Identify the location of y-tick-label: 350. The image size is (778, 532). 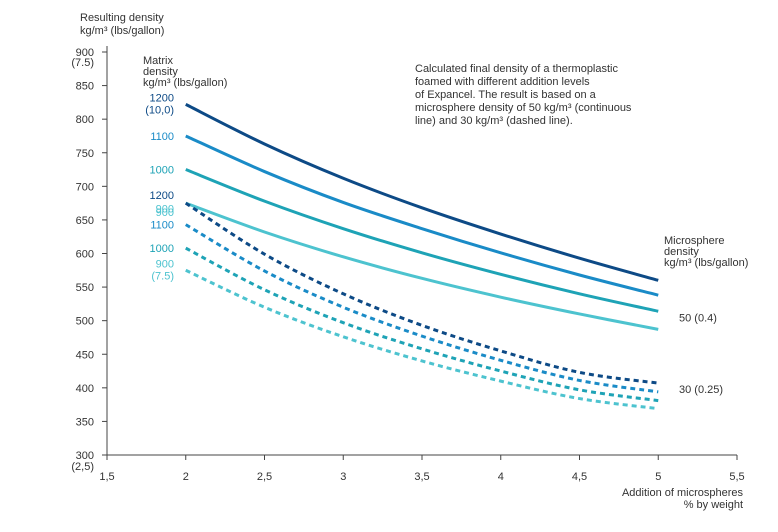
(85, 422).